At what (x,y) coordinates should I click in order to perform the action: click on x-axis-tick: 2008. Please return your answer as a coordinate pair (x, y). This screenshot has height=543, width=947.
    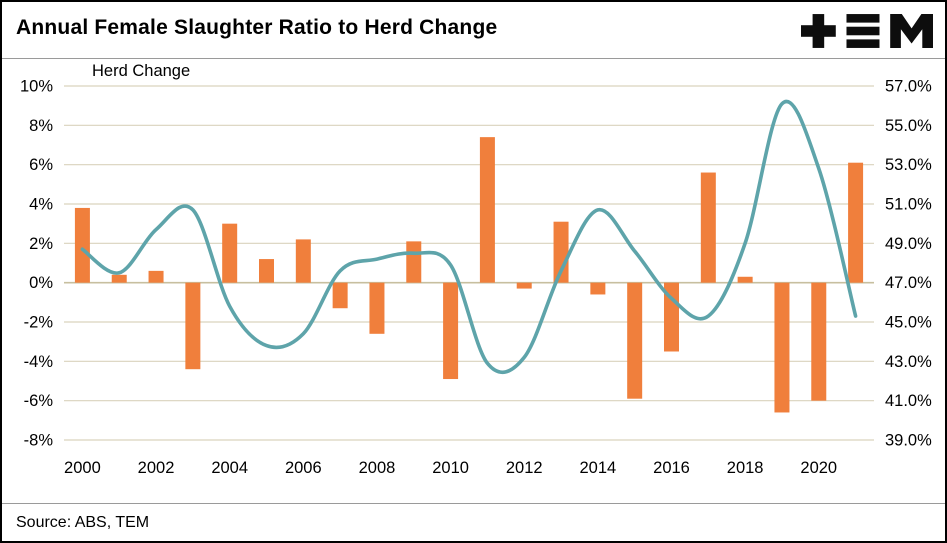
    Looking at the image, I should click on (377, 468).